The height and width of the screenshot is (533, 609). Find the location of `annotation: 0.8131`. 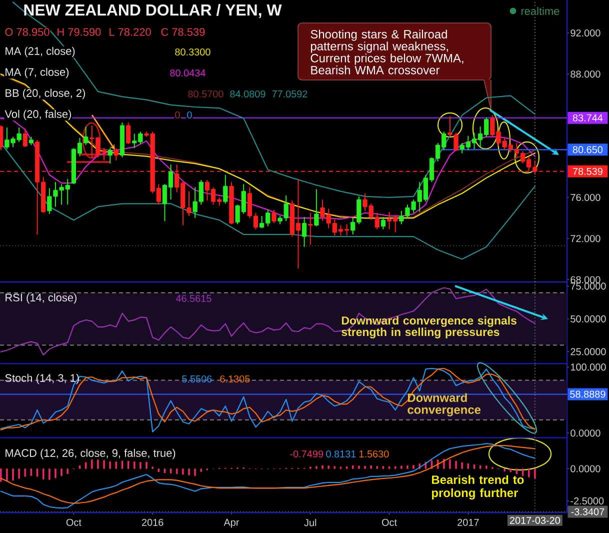

annotation: 0.8131 is located at coordinates (341, 454).